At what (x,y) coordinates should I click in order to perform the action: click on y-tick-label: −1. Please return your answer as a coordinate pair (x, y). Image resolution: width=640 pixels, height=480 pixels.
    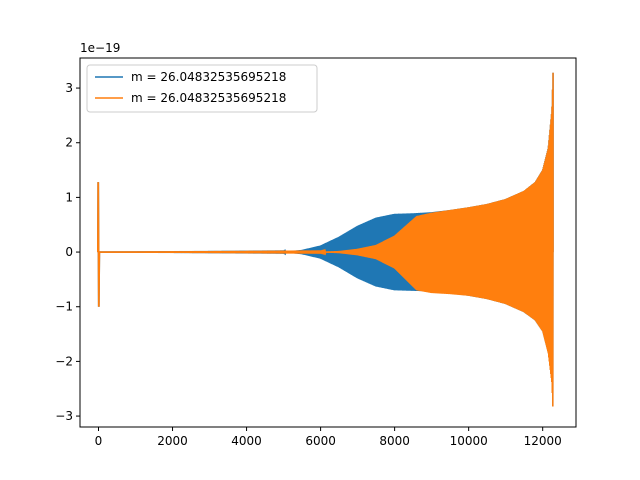
    Looking at the image, I should click on (64, 307).